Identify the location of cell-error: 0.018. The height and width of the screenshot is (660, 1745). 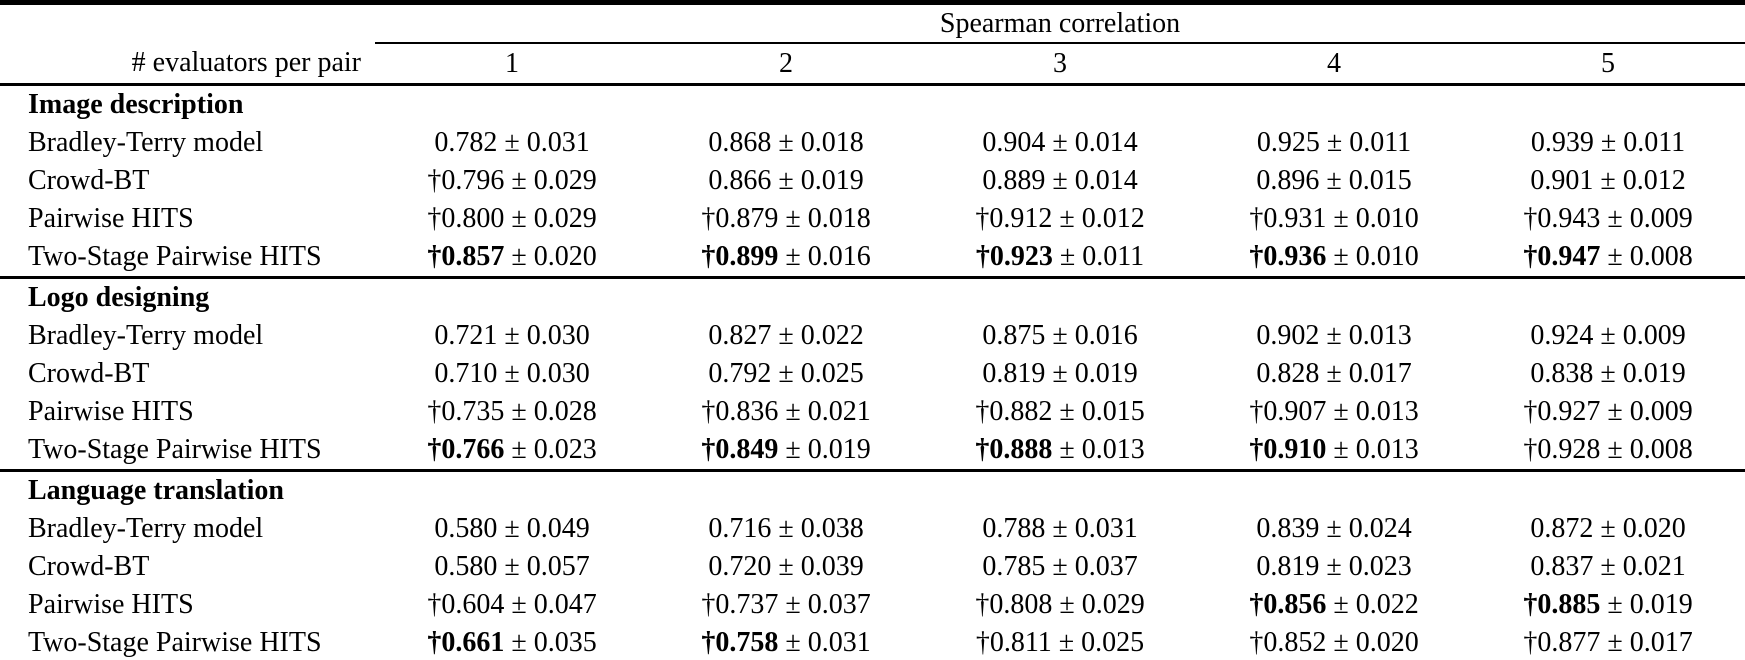
(832, 142).